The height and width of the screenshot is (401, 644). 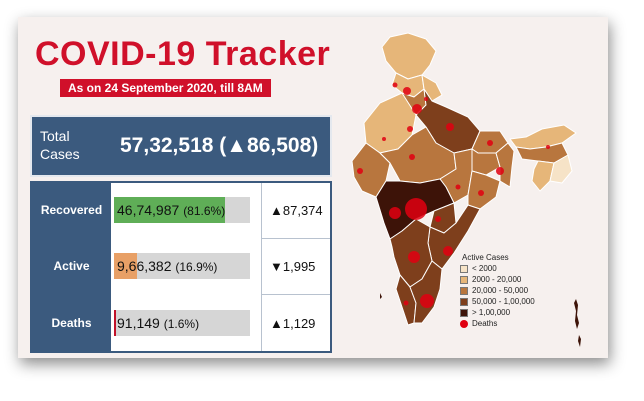 I want to click on active-label: Active, so click(x=71, y=266).